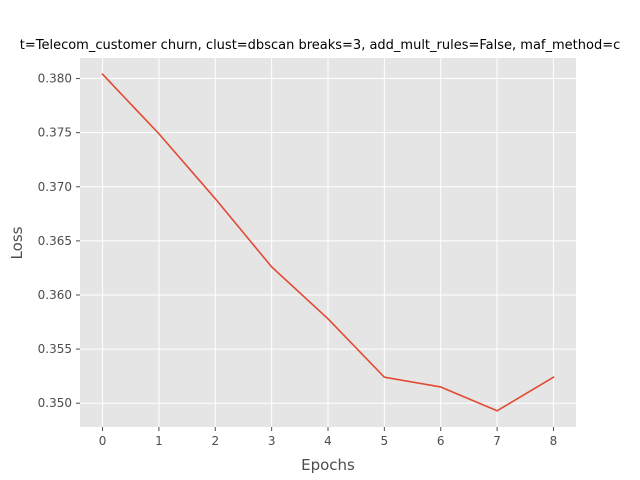  Describe the element at coordinates (215, 441) in the screenshot. I see `x-tick-label: 2` at that location.